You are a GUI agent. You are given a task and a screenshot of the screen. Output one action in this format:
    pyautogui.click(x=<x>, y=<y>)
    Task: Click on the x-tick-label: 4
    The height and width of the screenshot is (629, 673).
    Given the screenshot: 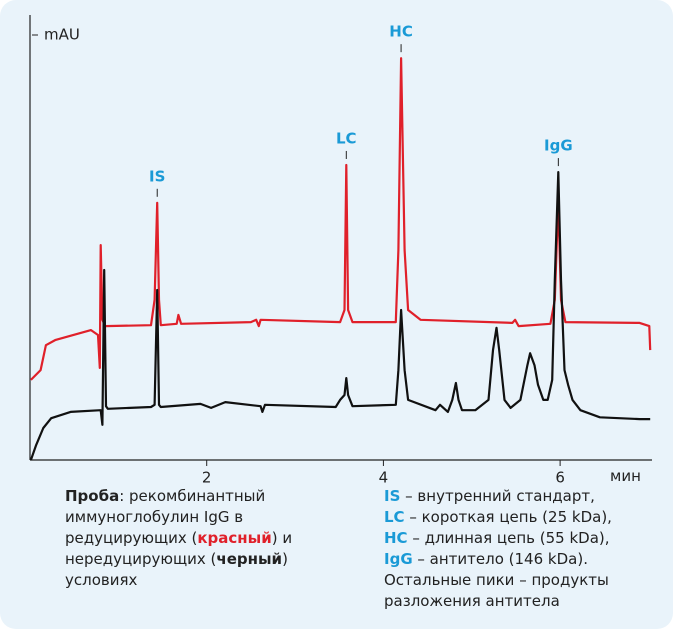 What is the action you would take?
    pyautogui.click(x=384, y=478)
    